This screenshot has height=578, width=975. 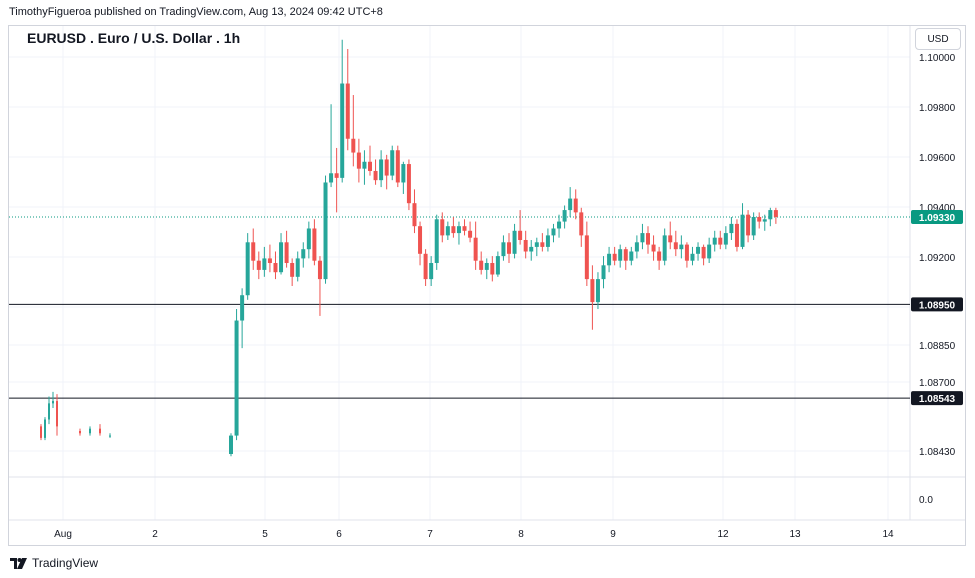 I want to click on price-badges: 1.08950 1.08543 1.09330, so click(x=937, y=307).